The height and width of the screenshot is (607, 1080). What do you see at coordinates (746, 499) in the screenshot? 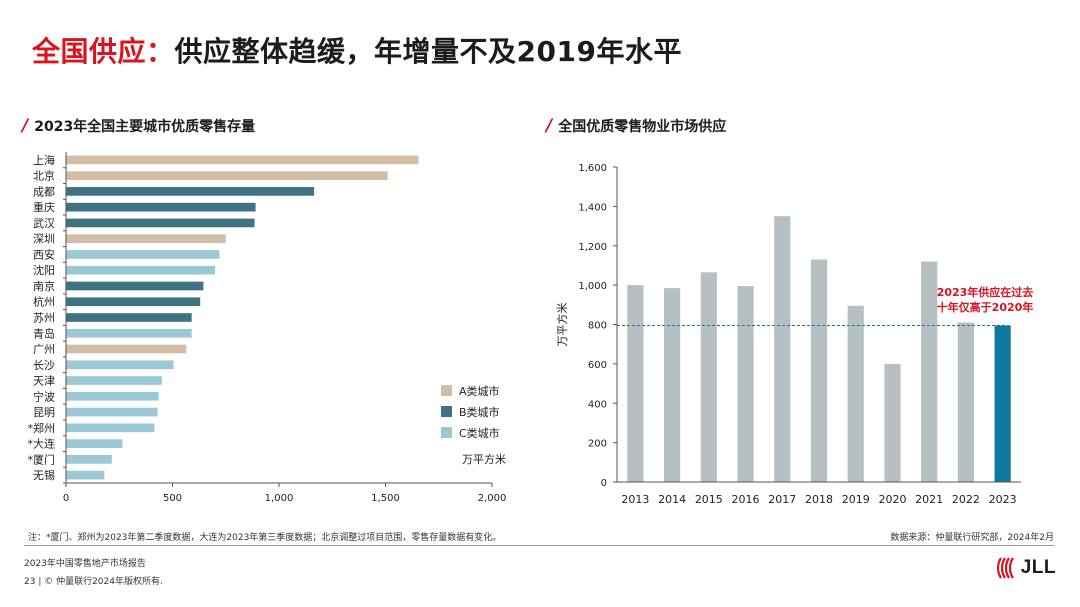
I see `x-tick-label: 2016` at bounding box center [746, 499].